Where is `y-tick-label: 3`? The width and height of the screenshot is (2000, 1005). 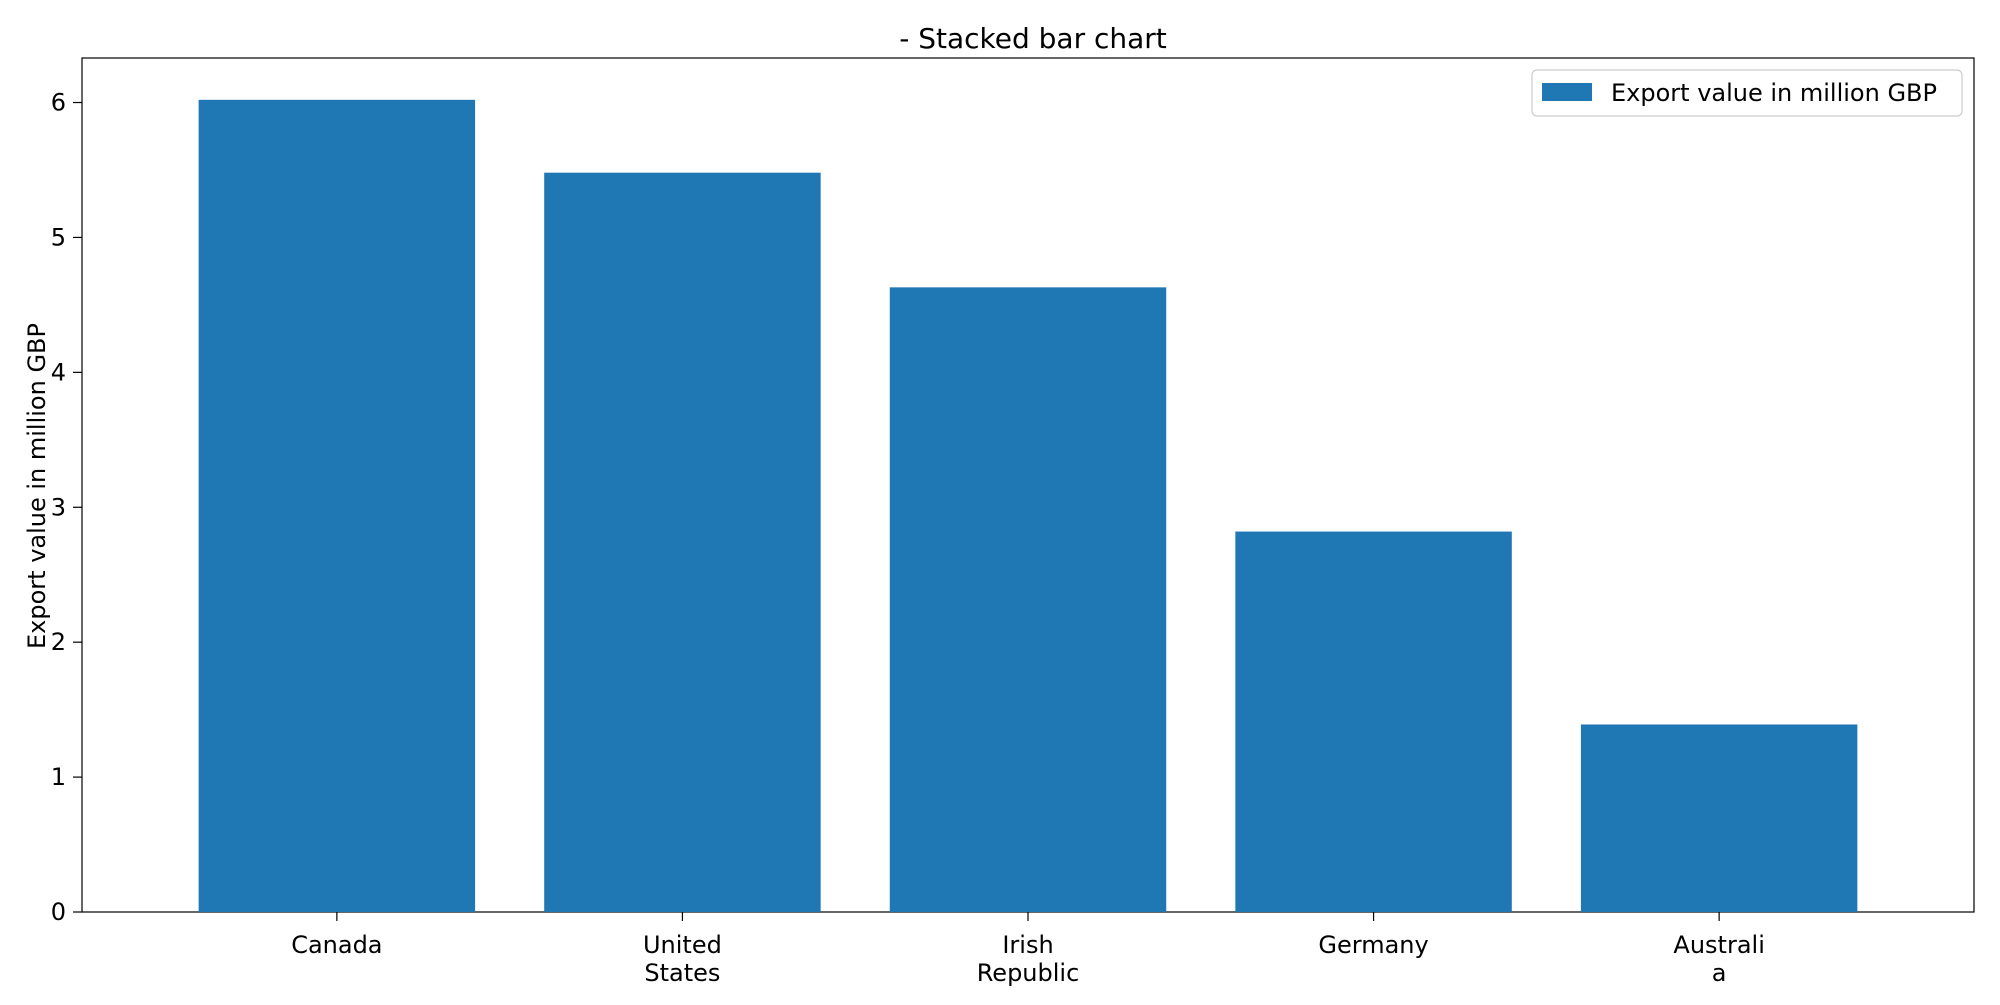 y-tick-label: 3 is located at coordinates (58, 507).